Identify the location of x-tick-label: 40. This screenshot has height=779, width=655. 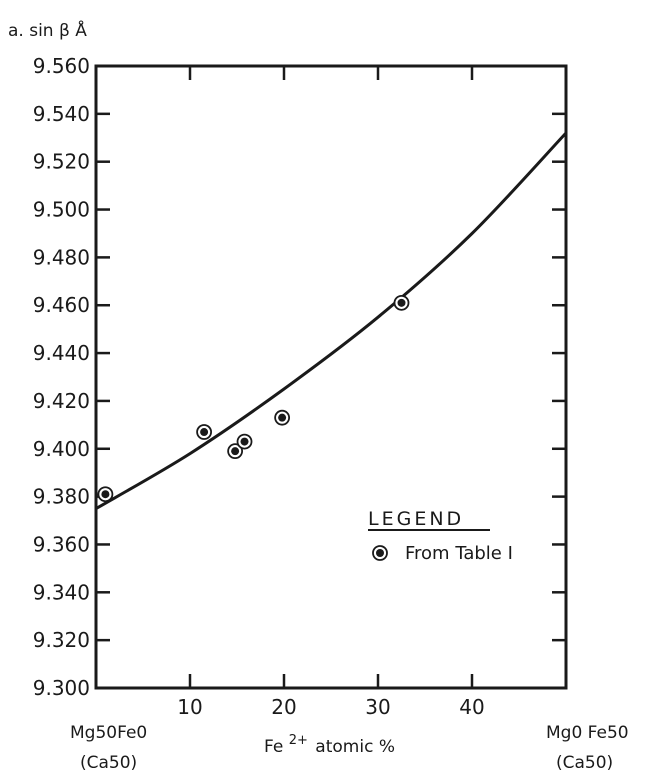
(471, 707).